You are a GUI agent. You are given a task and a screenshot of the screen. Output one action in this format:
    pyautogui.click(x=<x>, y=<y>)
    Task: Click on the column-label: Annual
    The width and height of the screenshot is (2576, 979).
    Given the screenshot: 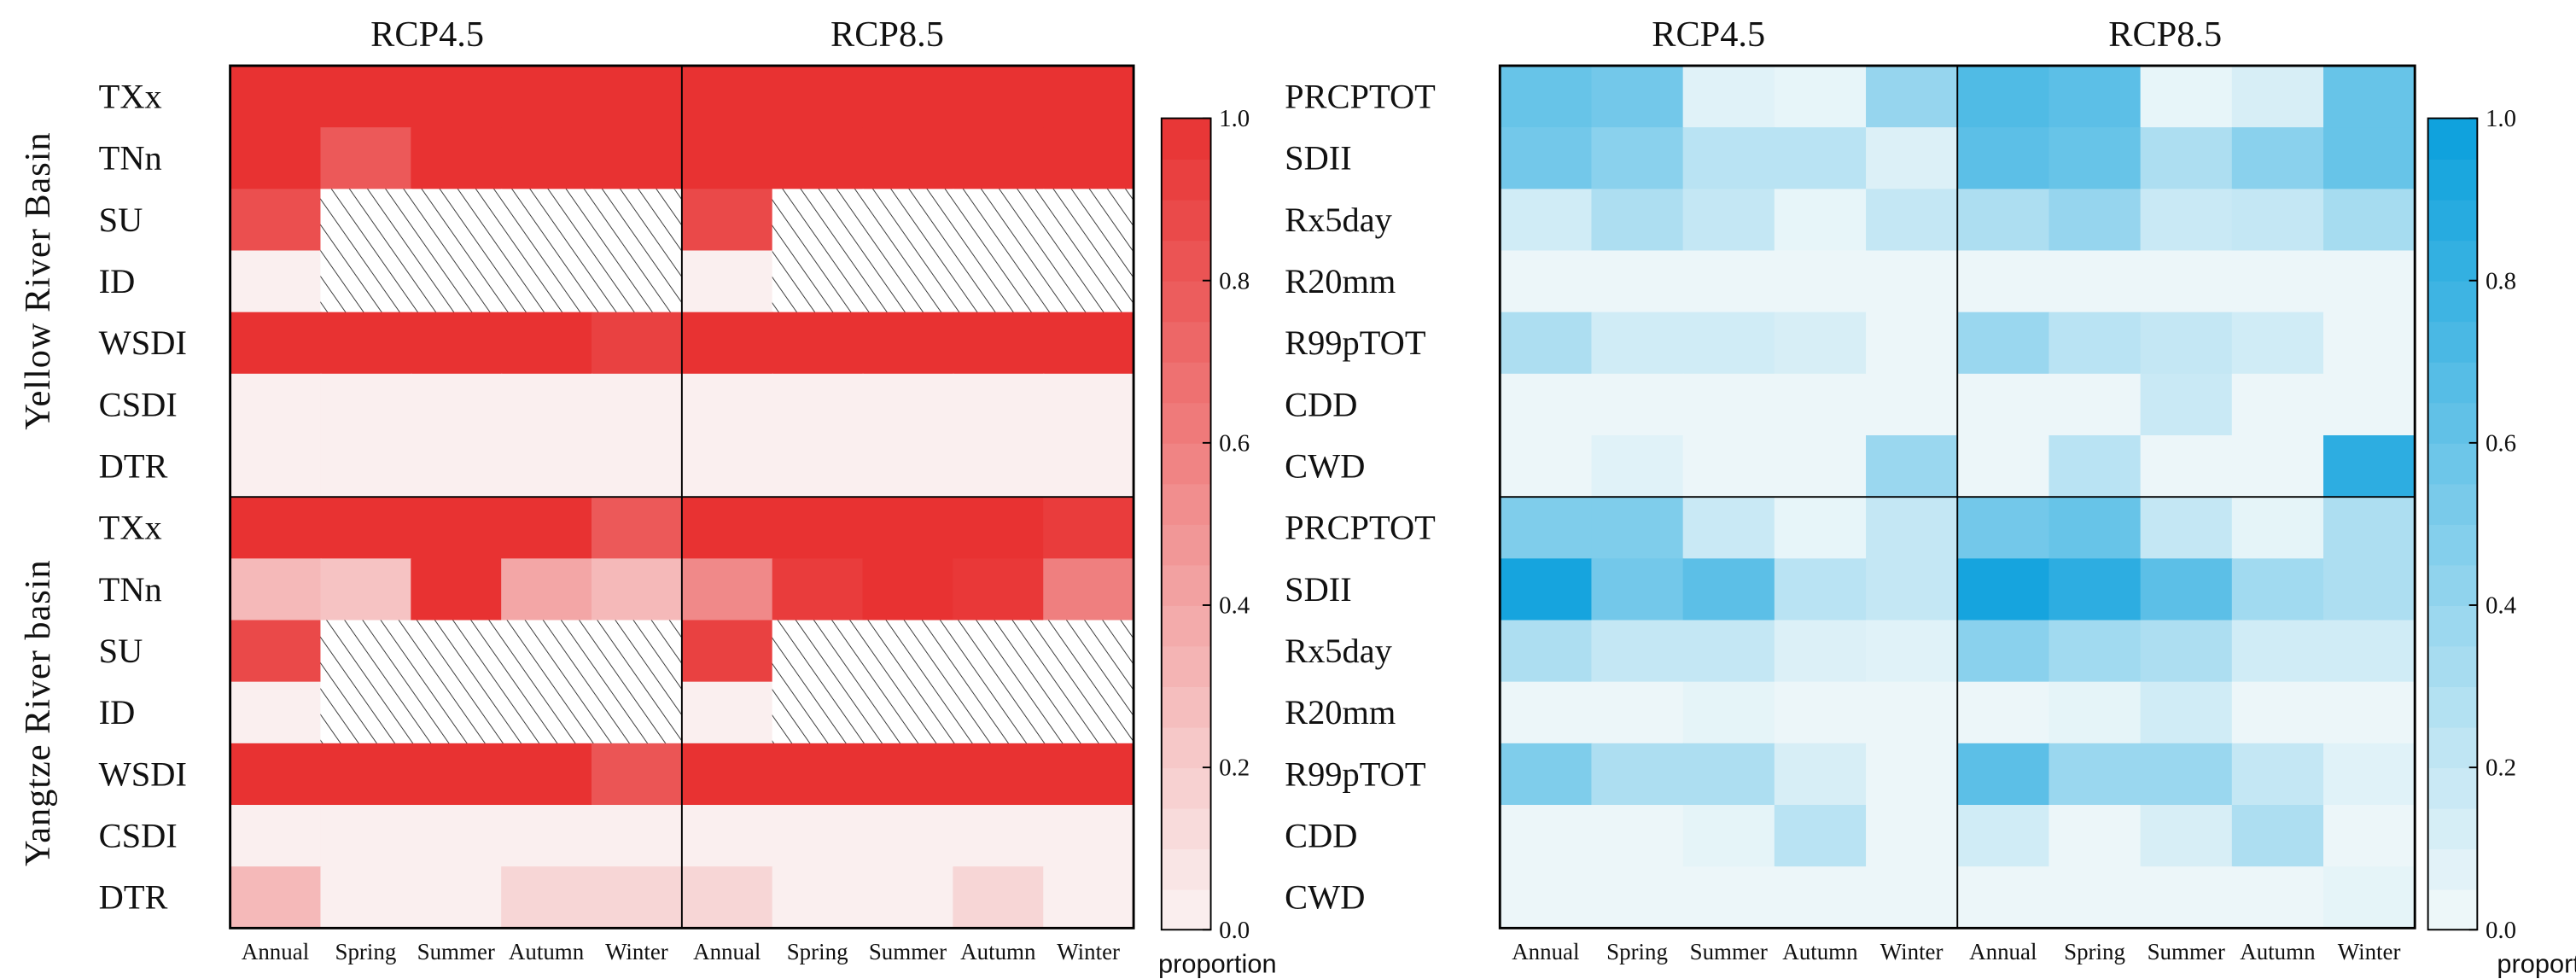 What is the action you would take?
    pyautogui.click(x=727, y=951)
    